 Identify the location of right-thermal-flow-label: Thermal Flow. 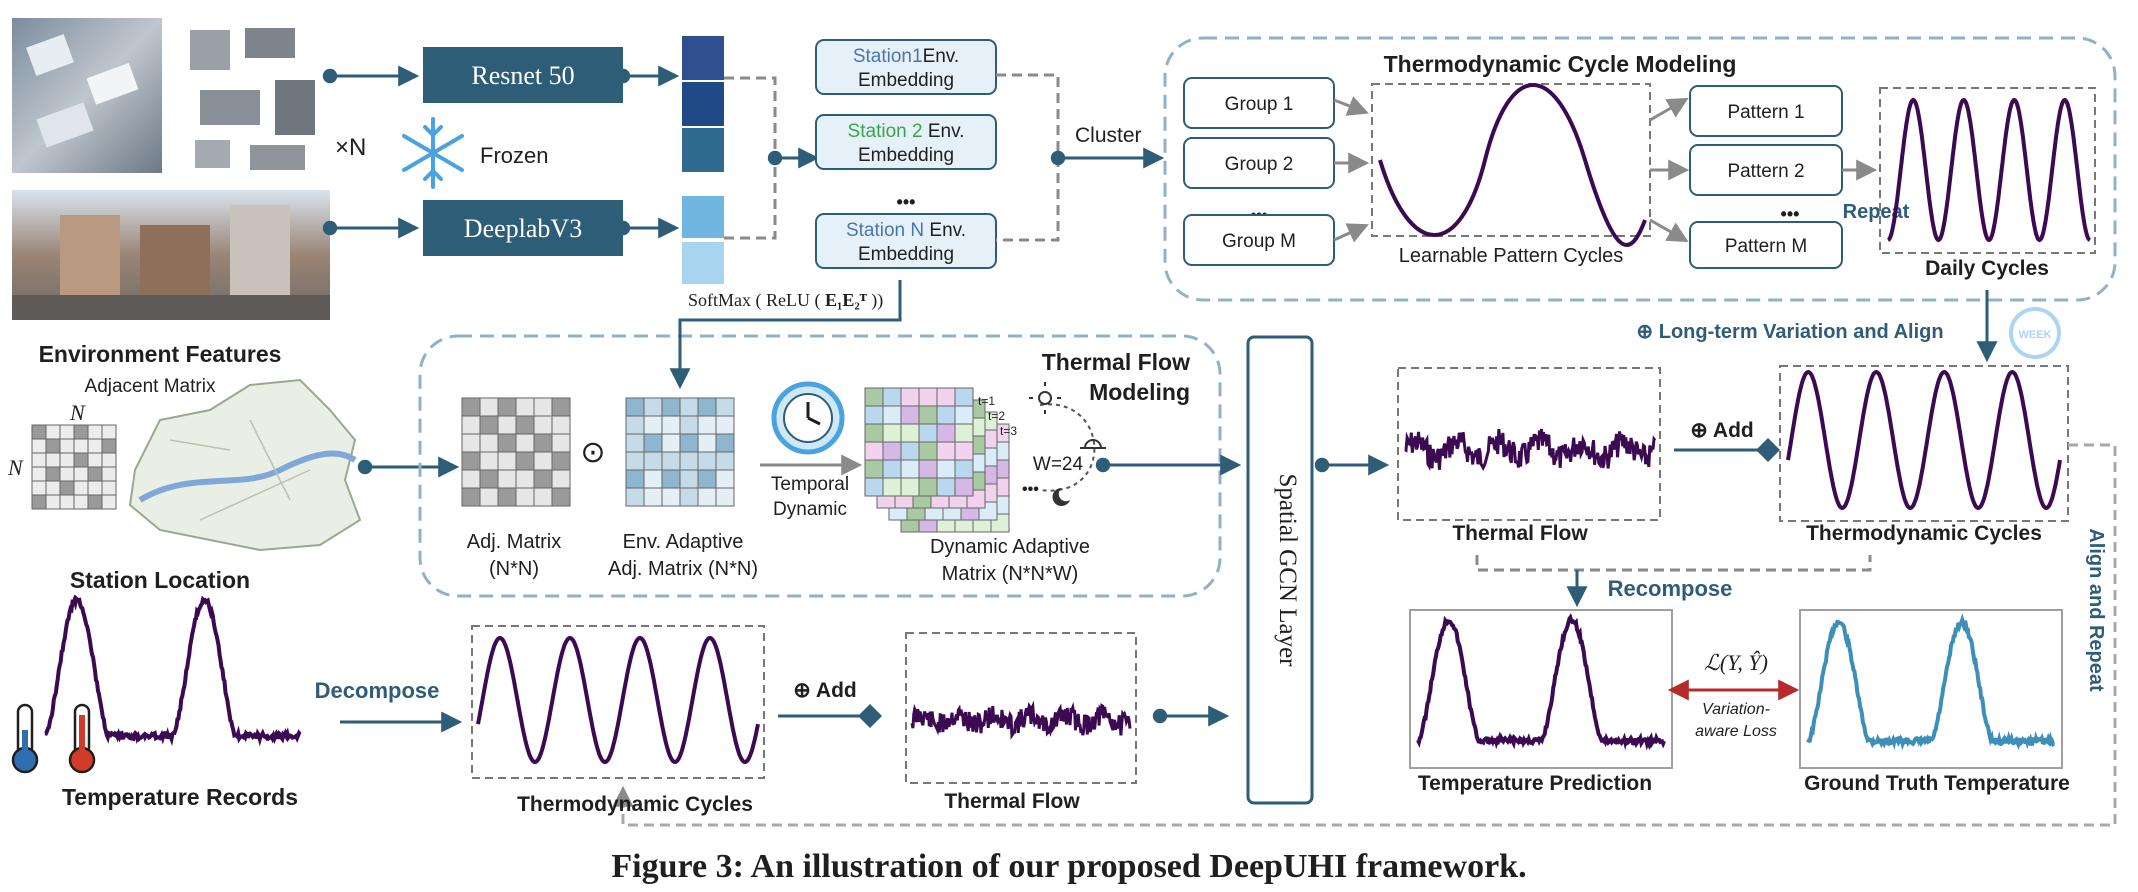
(1520, 533).